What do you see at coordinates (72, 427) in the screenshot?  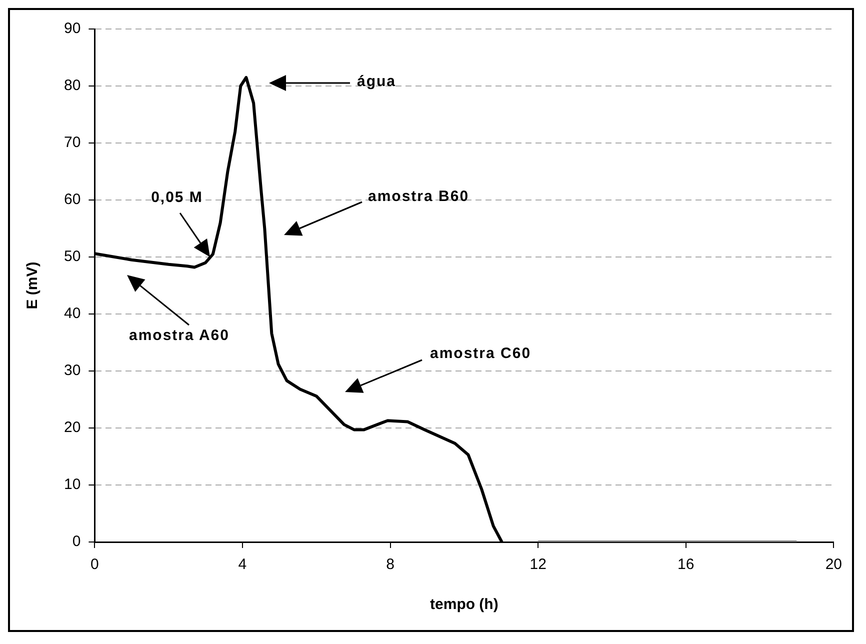 I see `y-tick-label: 20` at bounding box center [72, 427].